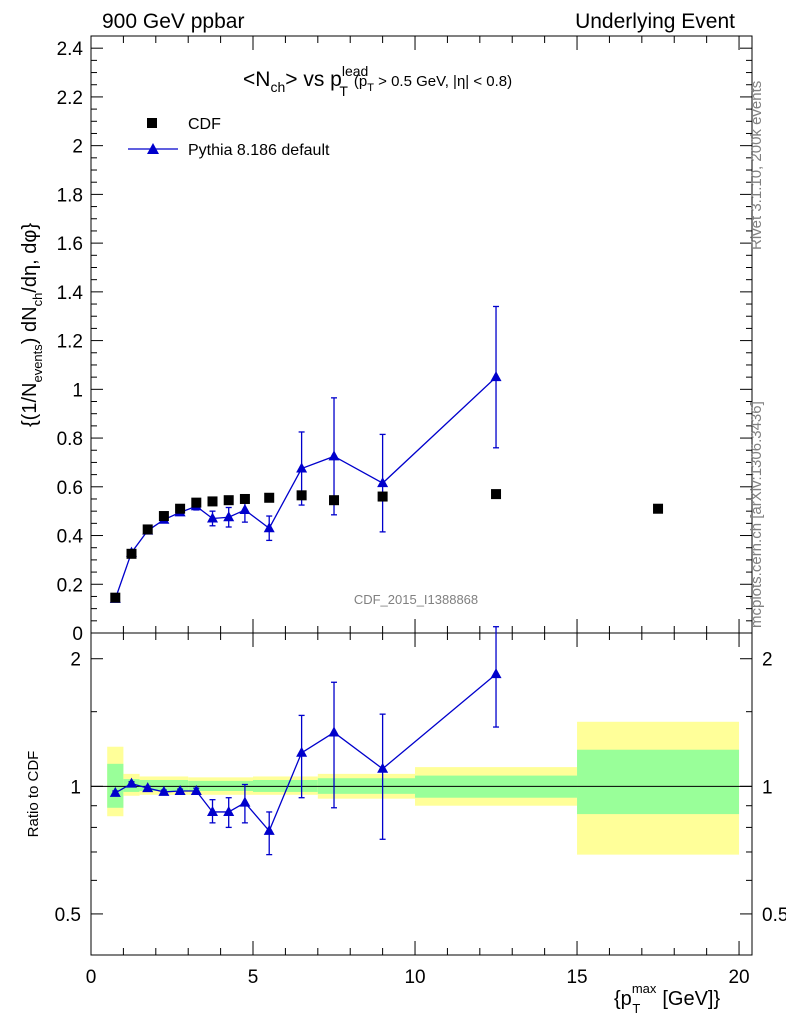 The width and height of the screenshot is (786, 1024). Describe the element at coordinates (70, 98) in the screenshot. I see `y-tick-label: 2.2` at that location.